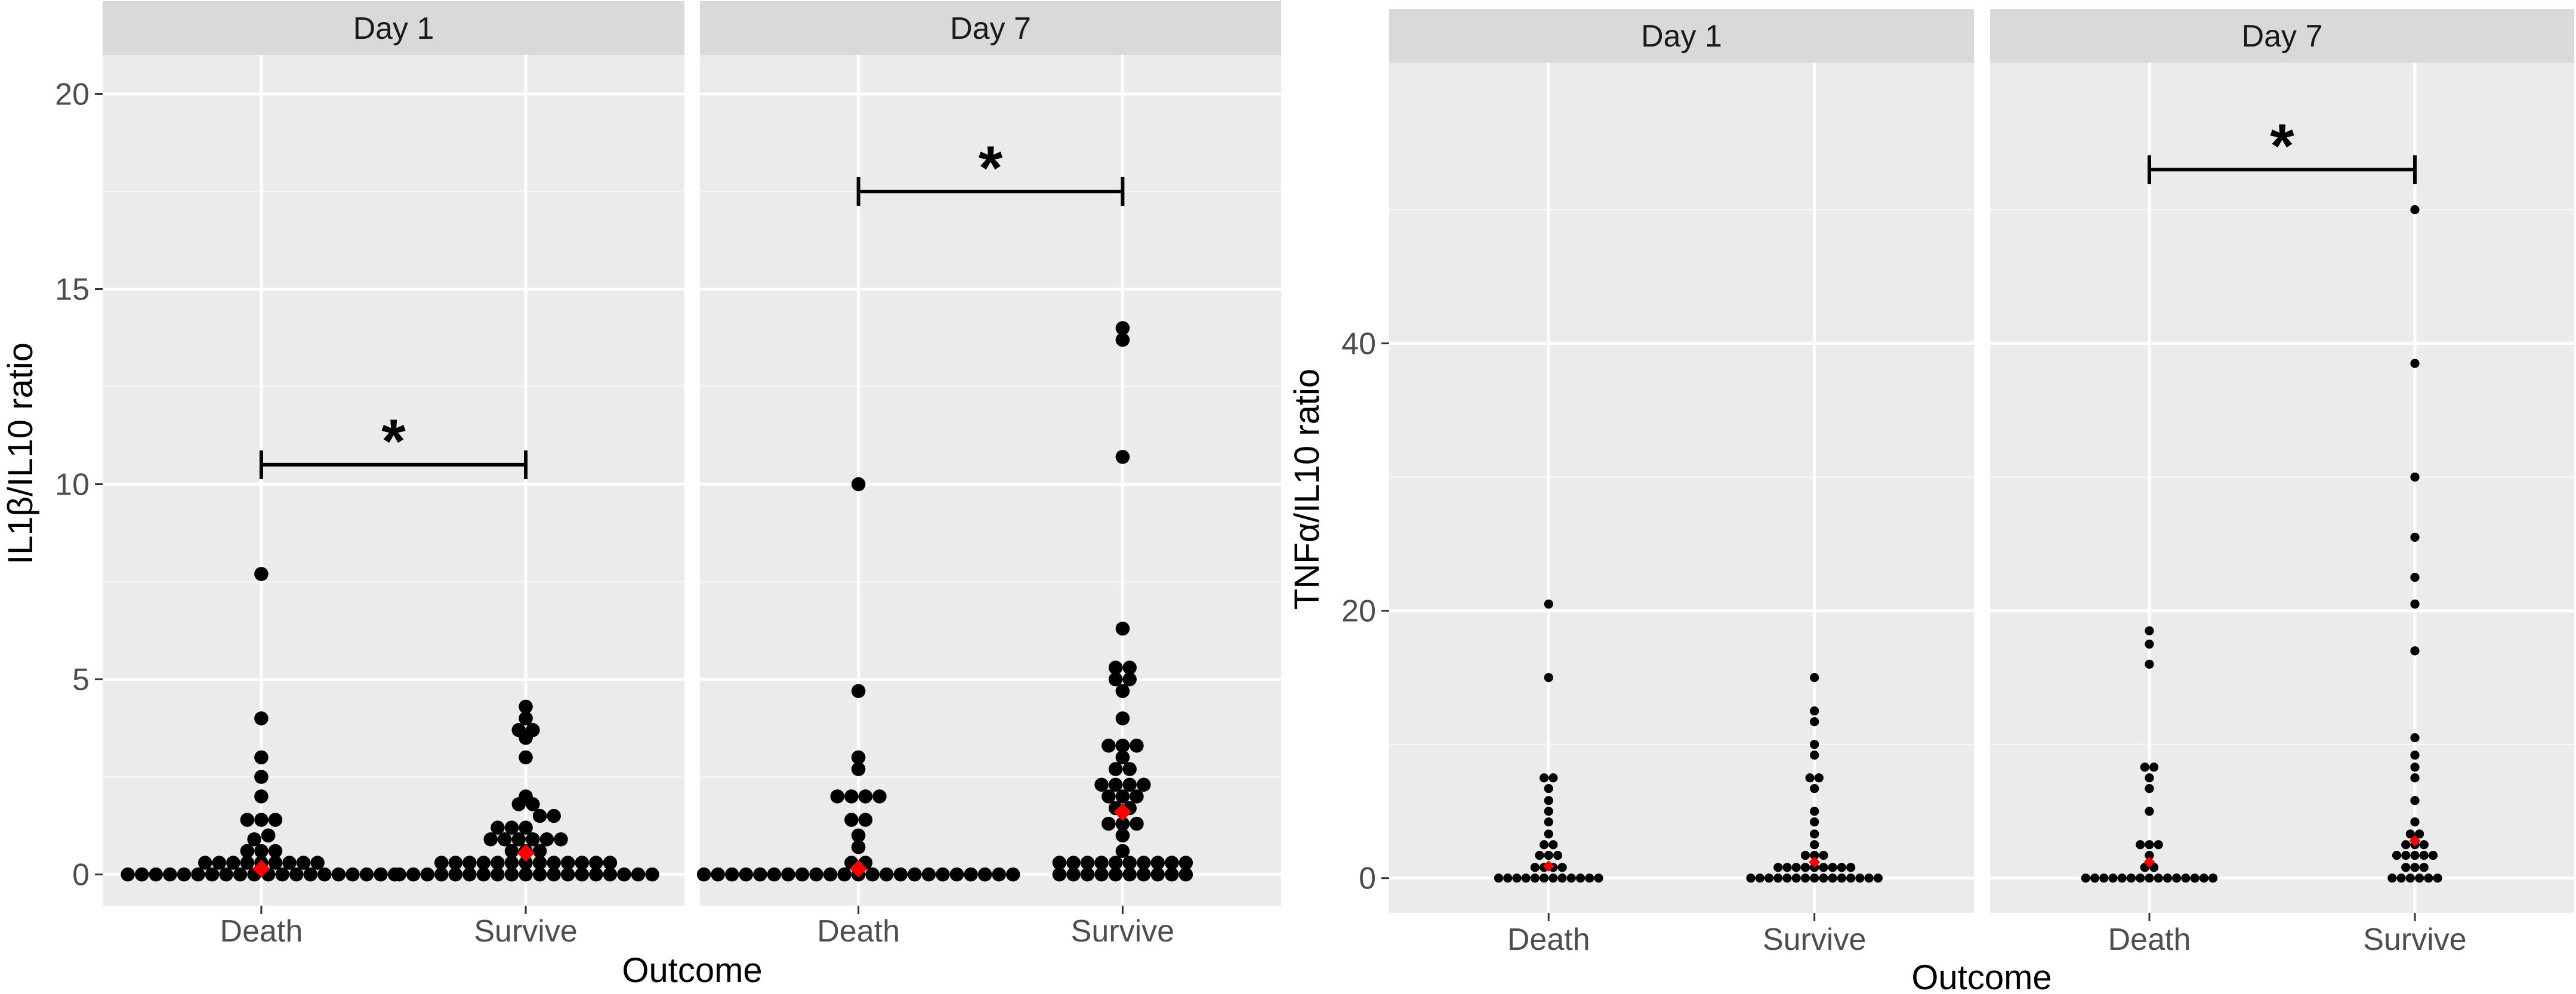 The height and width of the screenshot is (994, 2576). I want to click on facet-strip, so click(1682, 36).